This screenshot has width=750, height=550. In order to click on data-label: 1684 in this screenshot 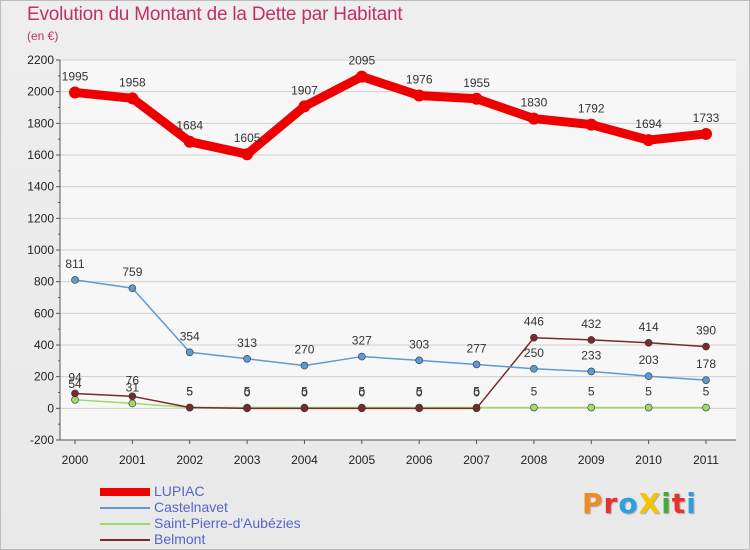, I will do `click(189, 126)`.